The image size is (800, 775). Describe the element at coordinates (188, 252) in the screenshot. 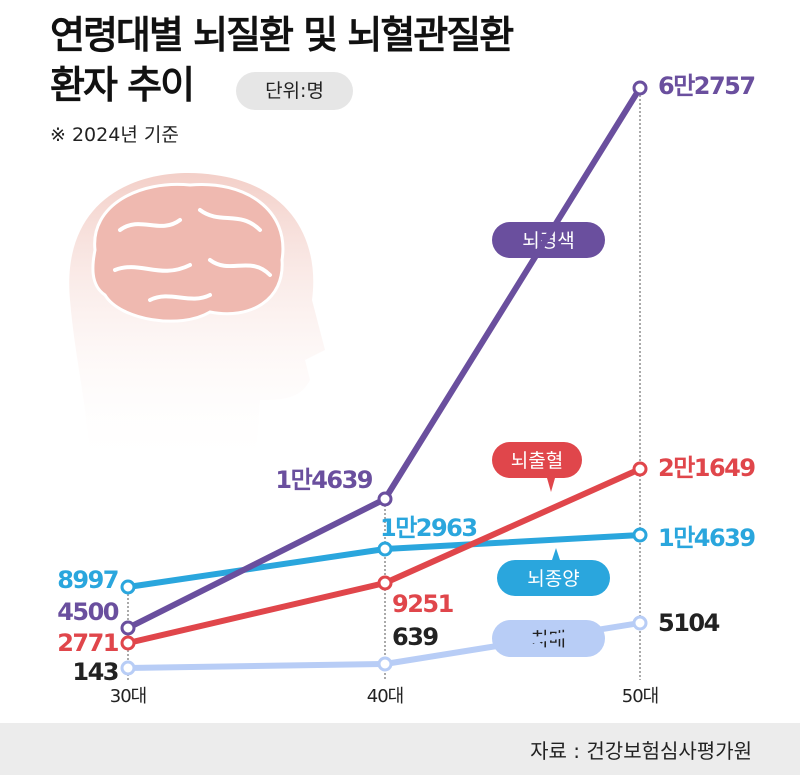

I see `brain-icon` at that location.